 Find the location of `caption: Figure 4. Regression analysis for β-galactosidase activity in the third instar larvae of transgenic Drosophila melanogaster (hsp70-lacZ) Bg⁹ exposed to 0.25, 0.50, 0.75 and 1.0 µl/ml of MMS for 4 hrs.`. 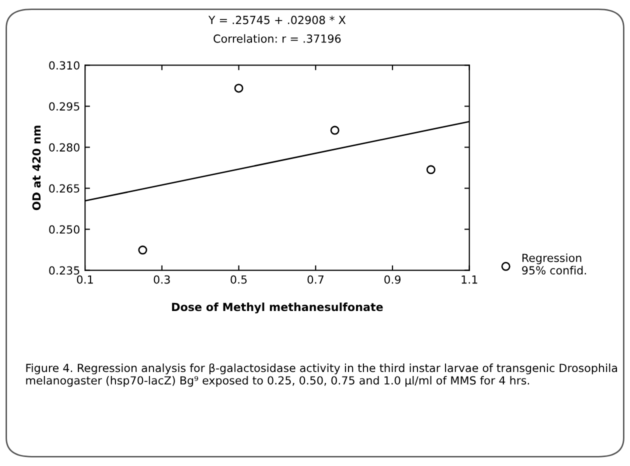

caption: Figure 4. Regression analysis for β-galactosidase activity in the third instar larvae of transgenic Drosophila melanogaster (hsp70-lacZ) Bg⁹ exposed to 0.25, 0.50, 0.75 and 1.0 µl/ml of MMS for 4 hrs. is located at coordinates (321, 375).